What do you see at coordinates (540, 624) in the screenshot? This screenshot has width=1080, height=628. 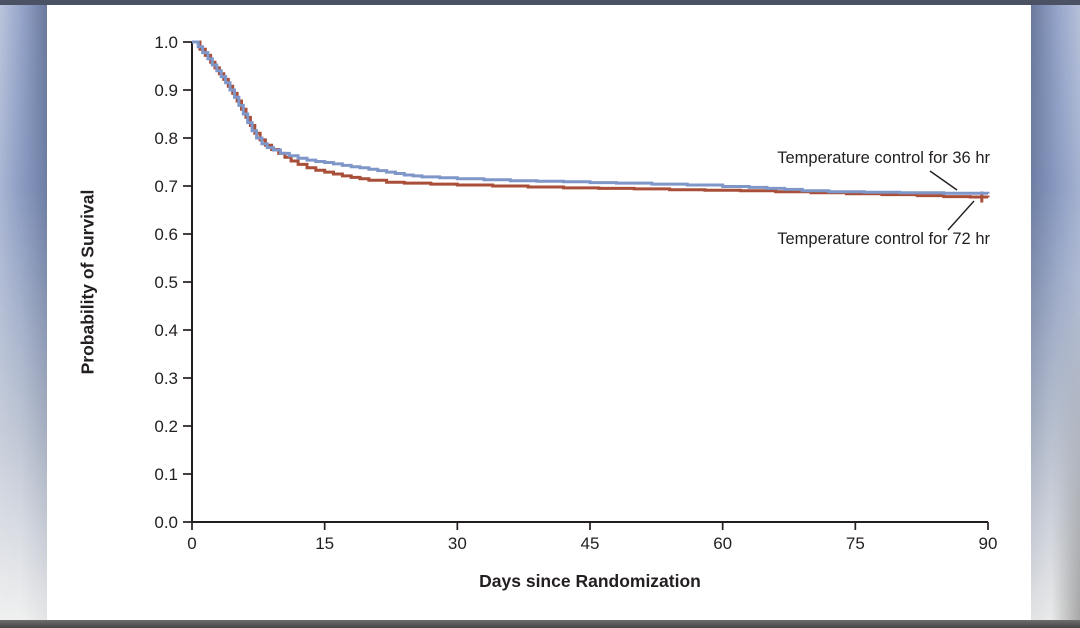 I see `bottom-border-band` at bounding box center [540, 624].